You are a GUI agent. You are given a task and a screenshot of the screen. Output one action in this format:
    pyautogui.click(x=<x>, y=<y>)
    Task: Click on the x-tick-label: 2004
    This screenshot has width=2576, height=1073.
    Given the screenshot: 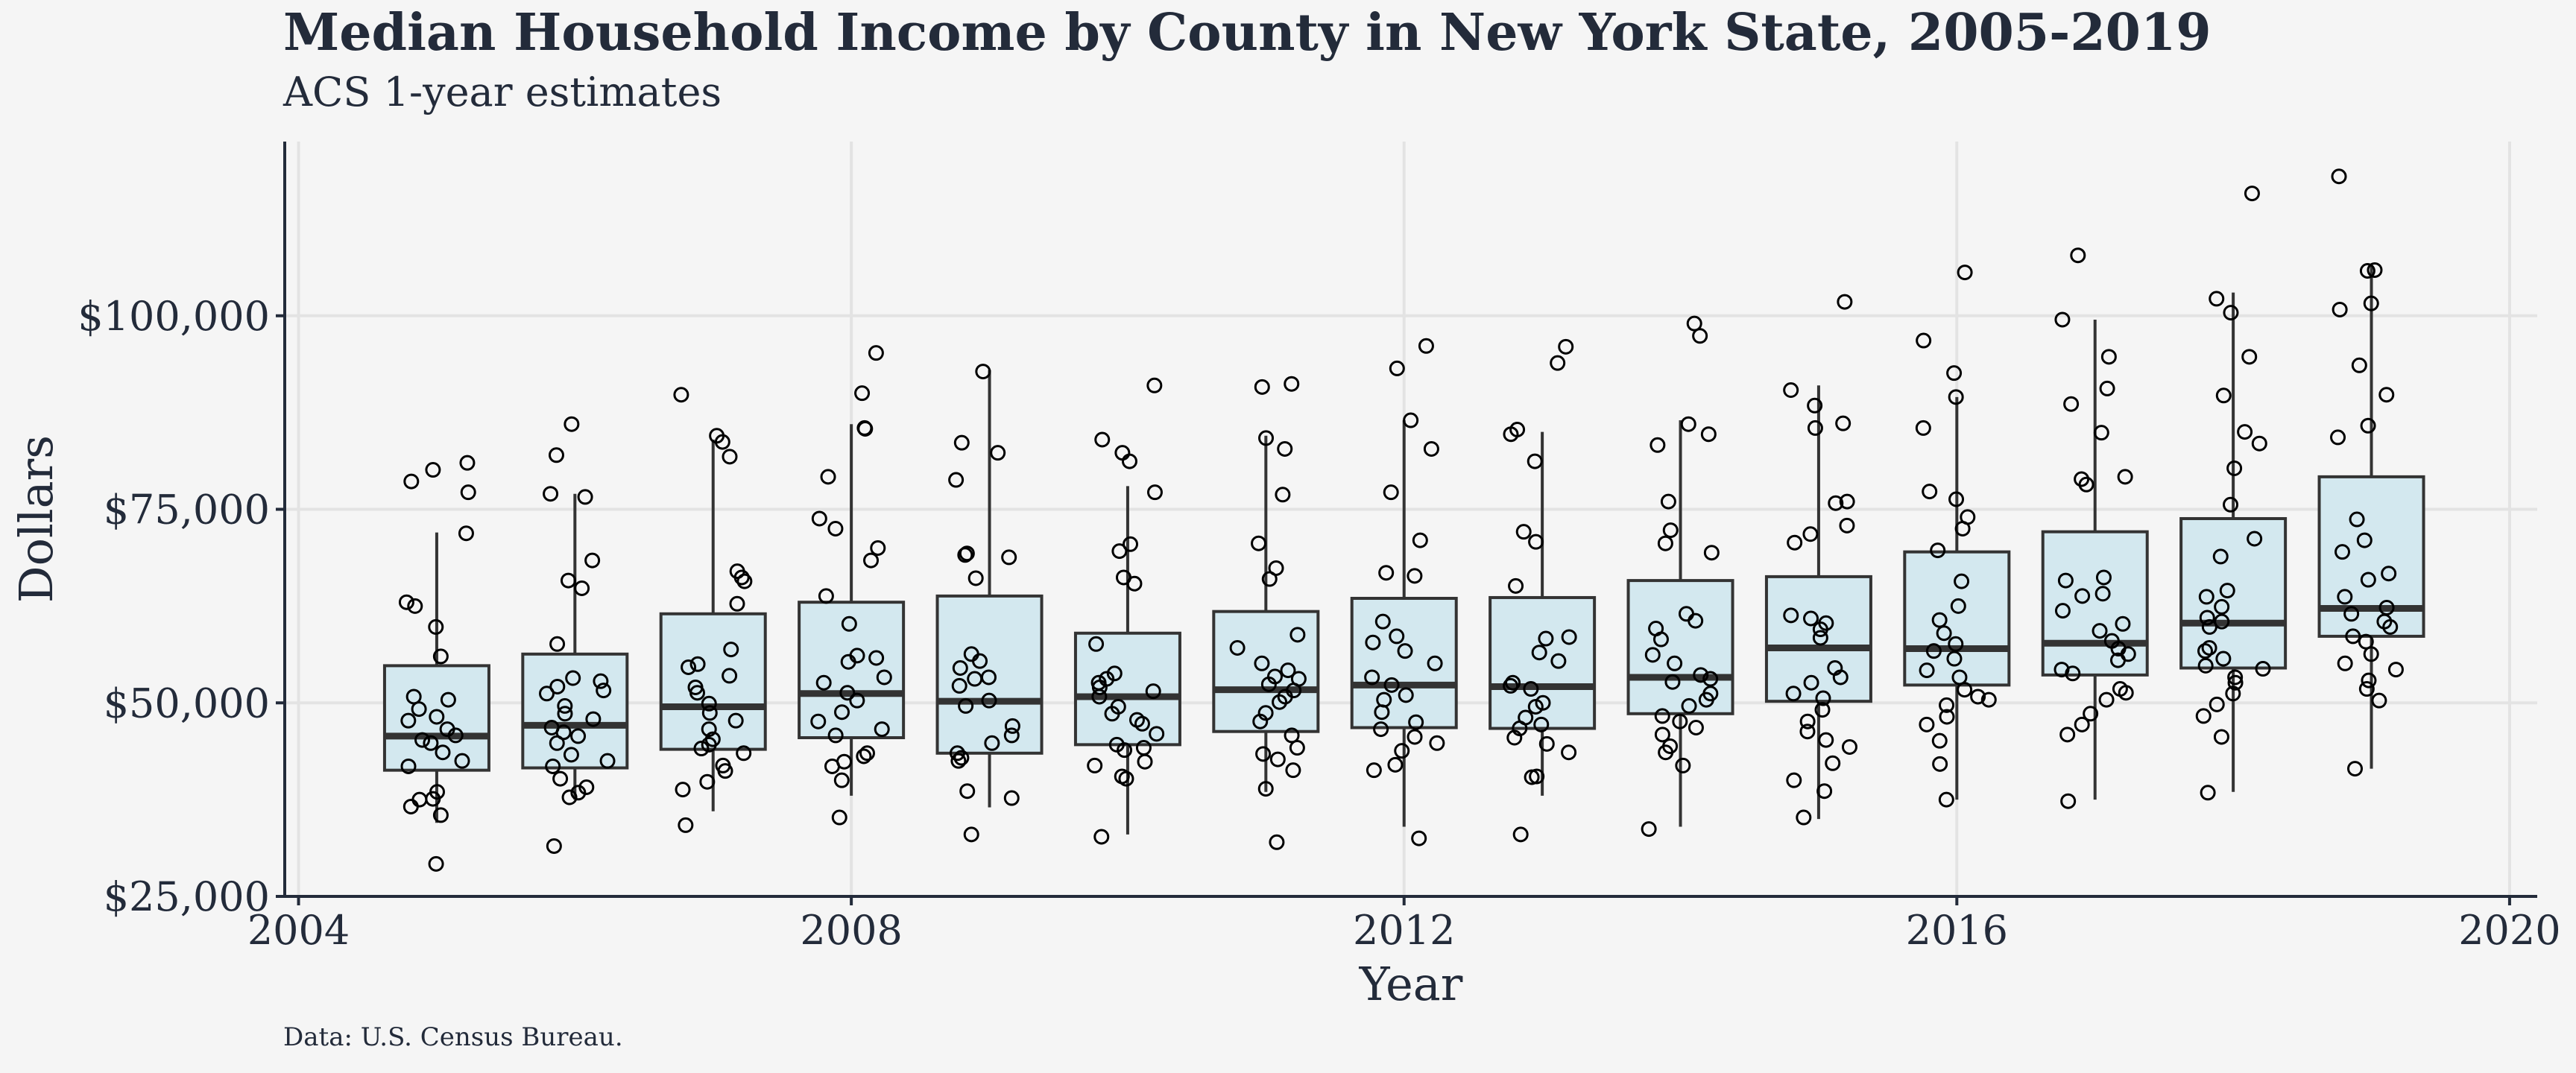 What is the action you would take?
    pyautogui.click(x=298, y=930)
    